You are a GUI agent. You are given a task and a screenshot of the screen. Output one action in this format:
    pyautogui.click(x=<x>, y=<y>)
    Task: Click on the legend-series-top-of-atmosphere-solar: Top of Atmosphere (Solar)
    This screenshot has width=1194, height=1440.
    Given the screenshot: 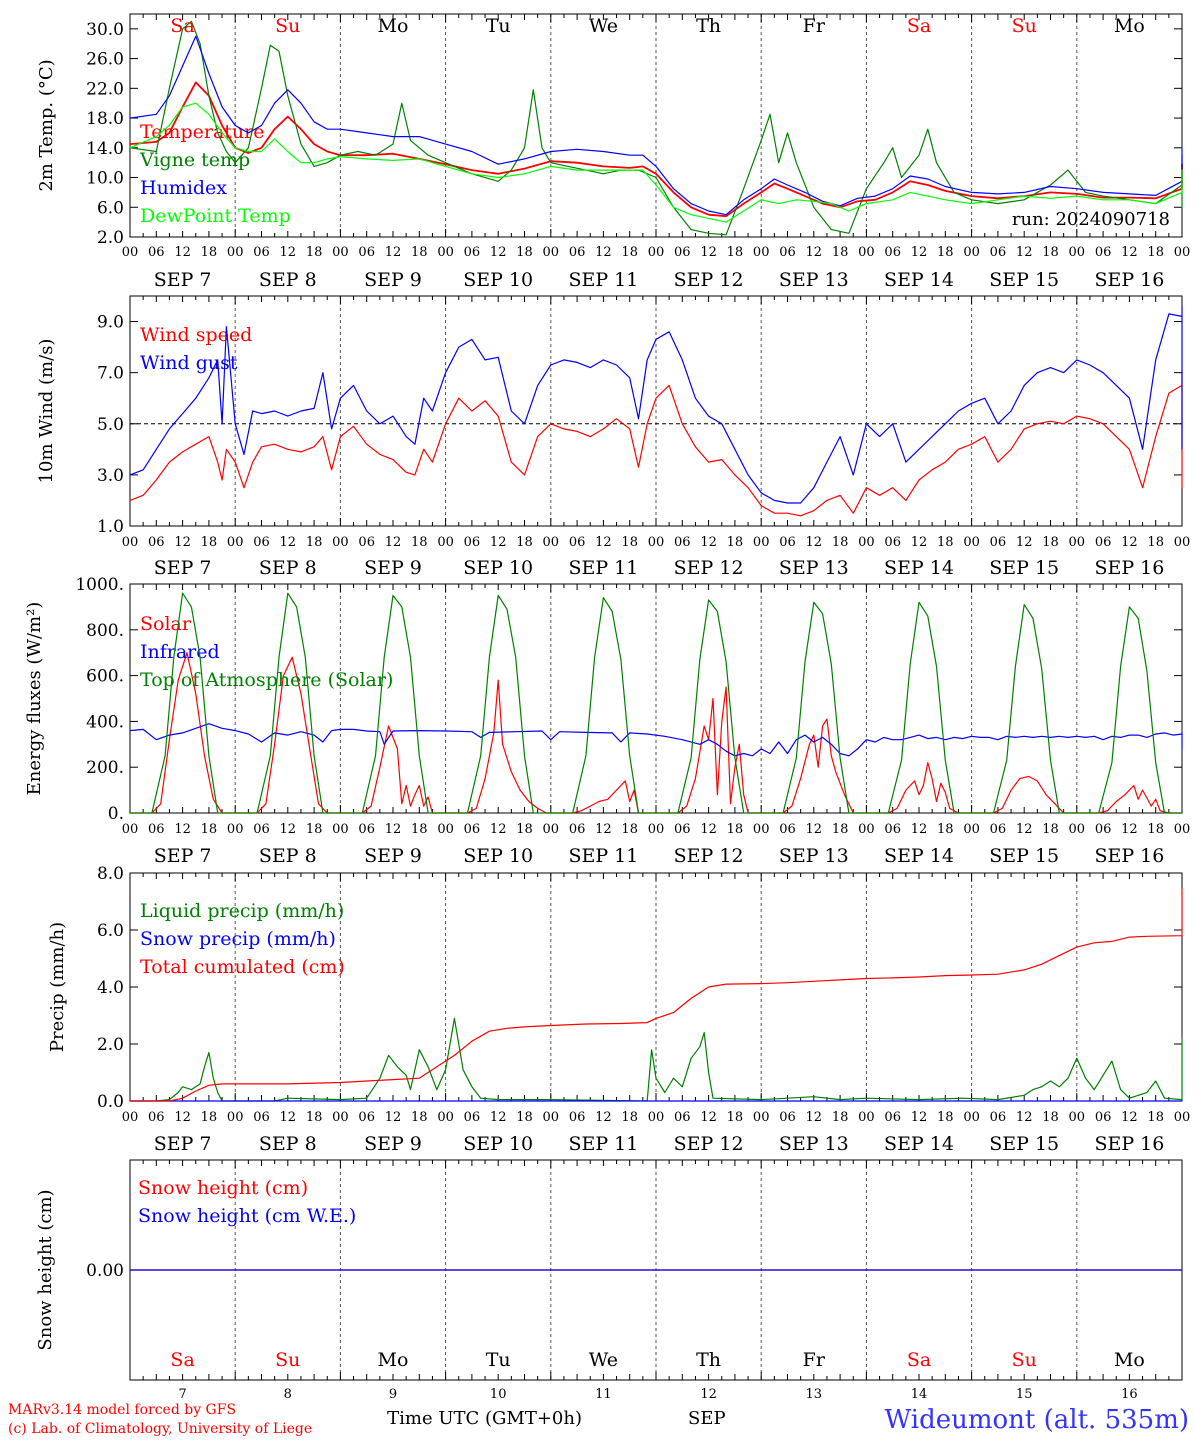 What is the action you would take?
    pyautogui.click(x=266, y=680)
    